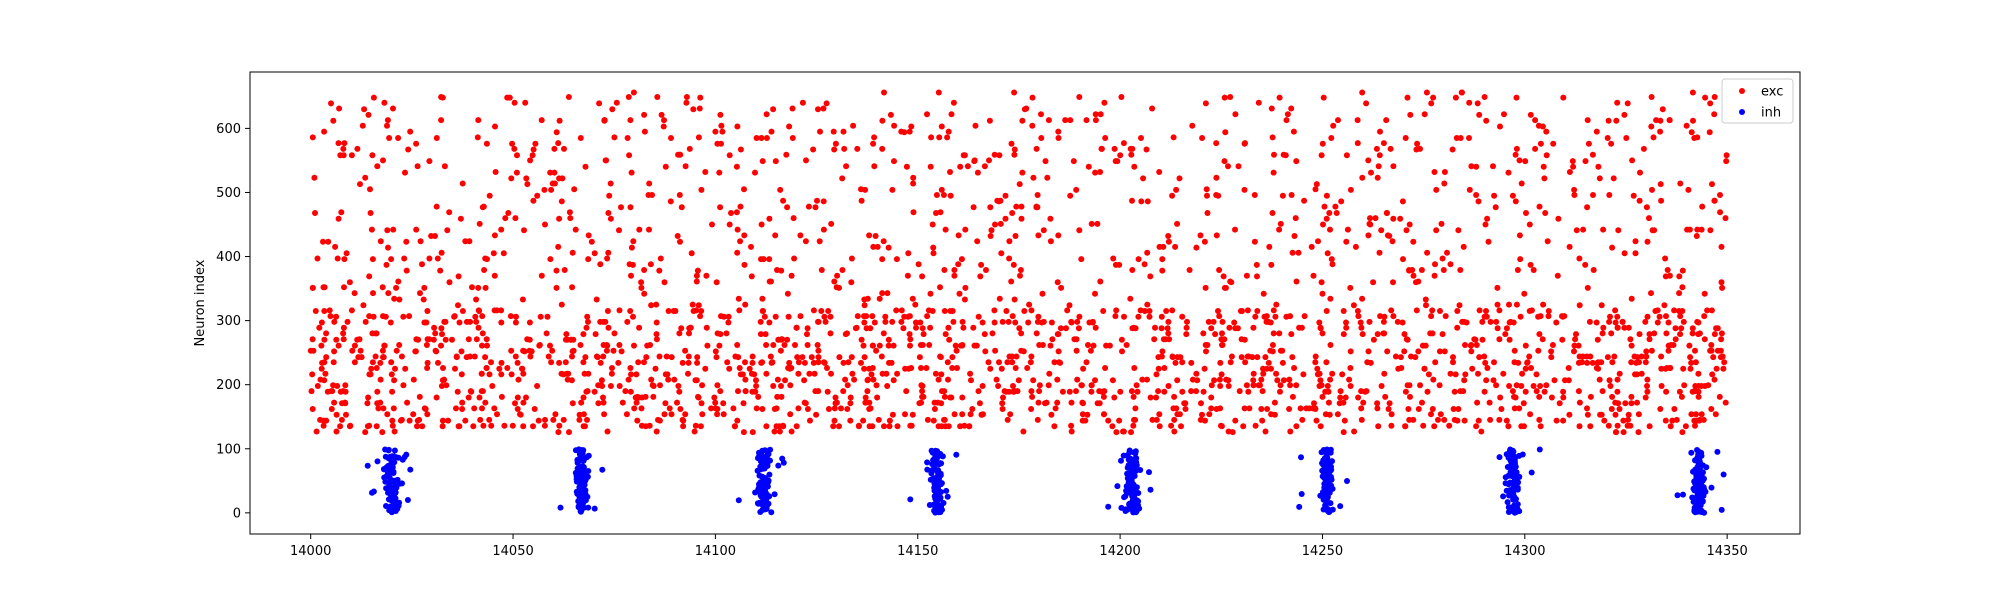 This screenshot has width=2000, height=604. Describe the element at coordinates (237, 513) in the screenshot. I see `y-tick-label: 0` at that location.